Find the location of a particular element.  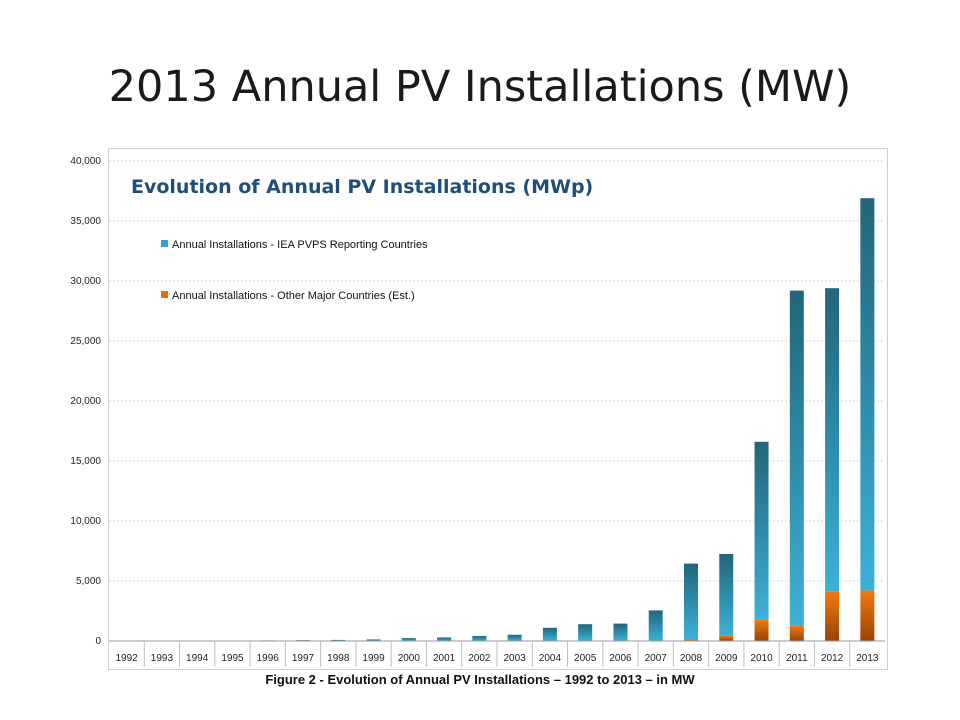

x-tick-label: 2011 is located at coordinates (797, 658).